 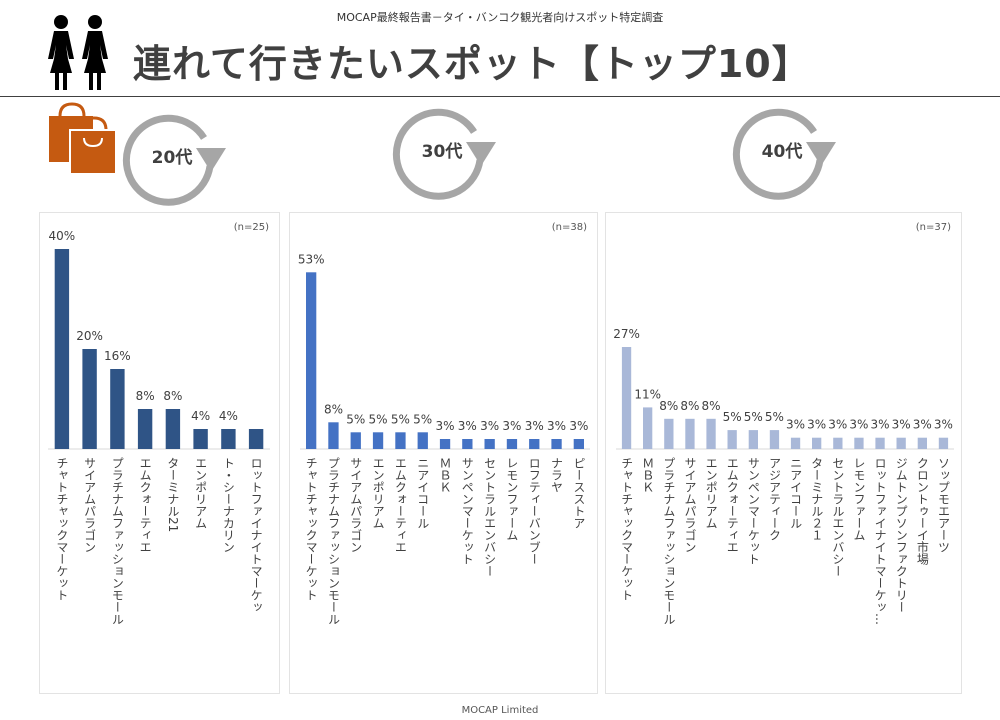 I want to click on title-divider, so click(x=500, y=96).